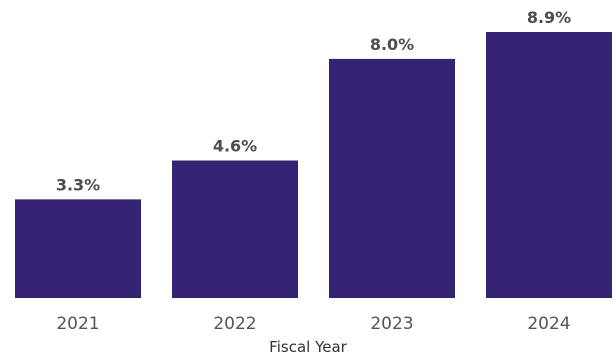 This screenshot has height=358, width=615. I want to click on x-tick-labels: 2021 2022 2023 2024, so click(313, 324).